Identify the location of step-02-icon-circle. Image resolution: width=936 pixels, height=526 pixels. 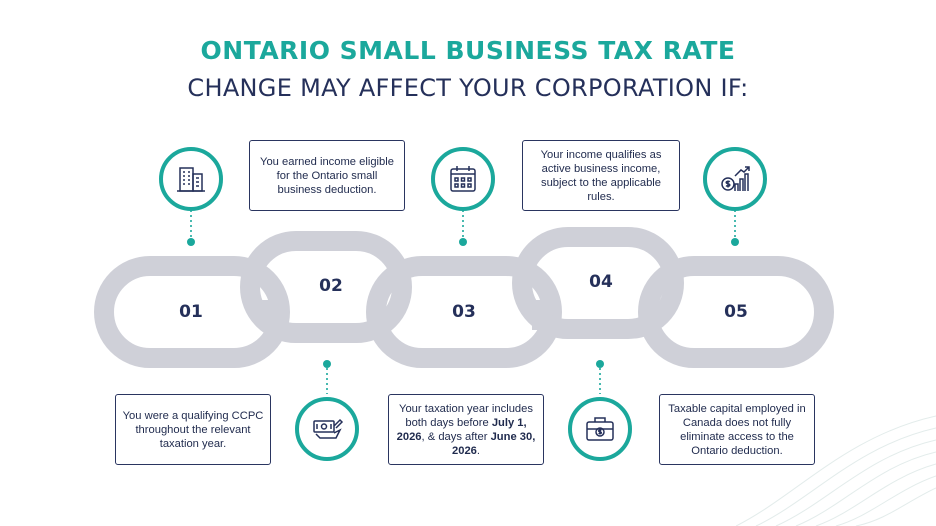
(327, 429).